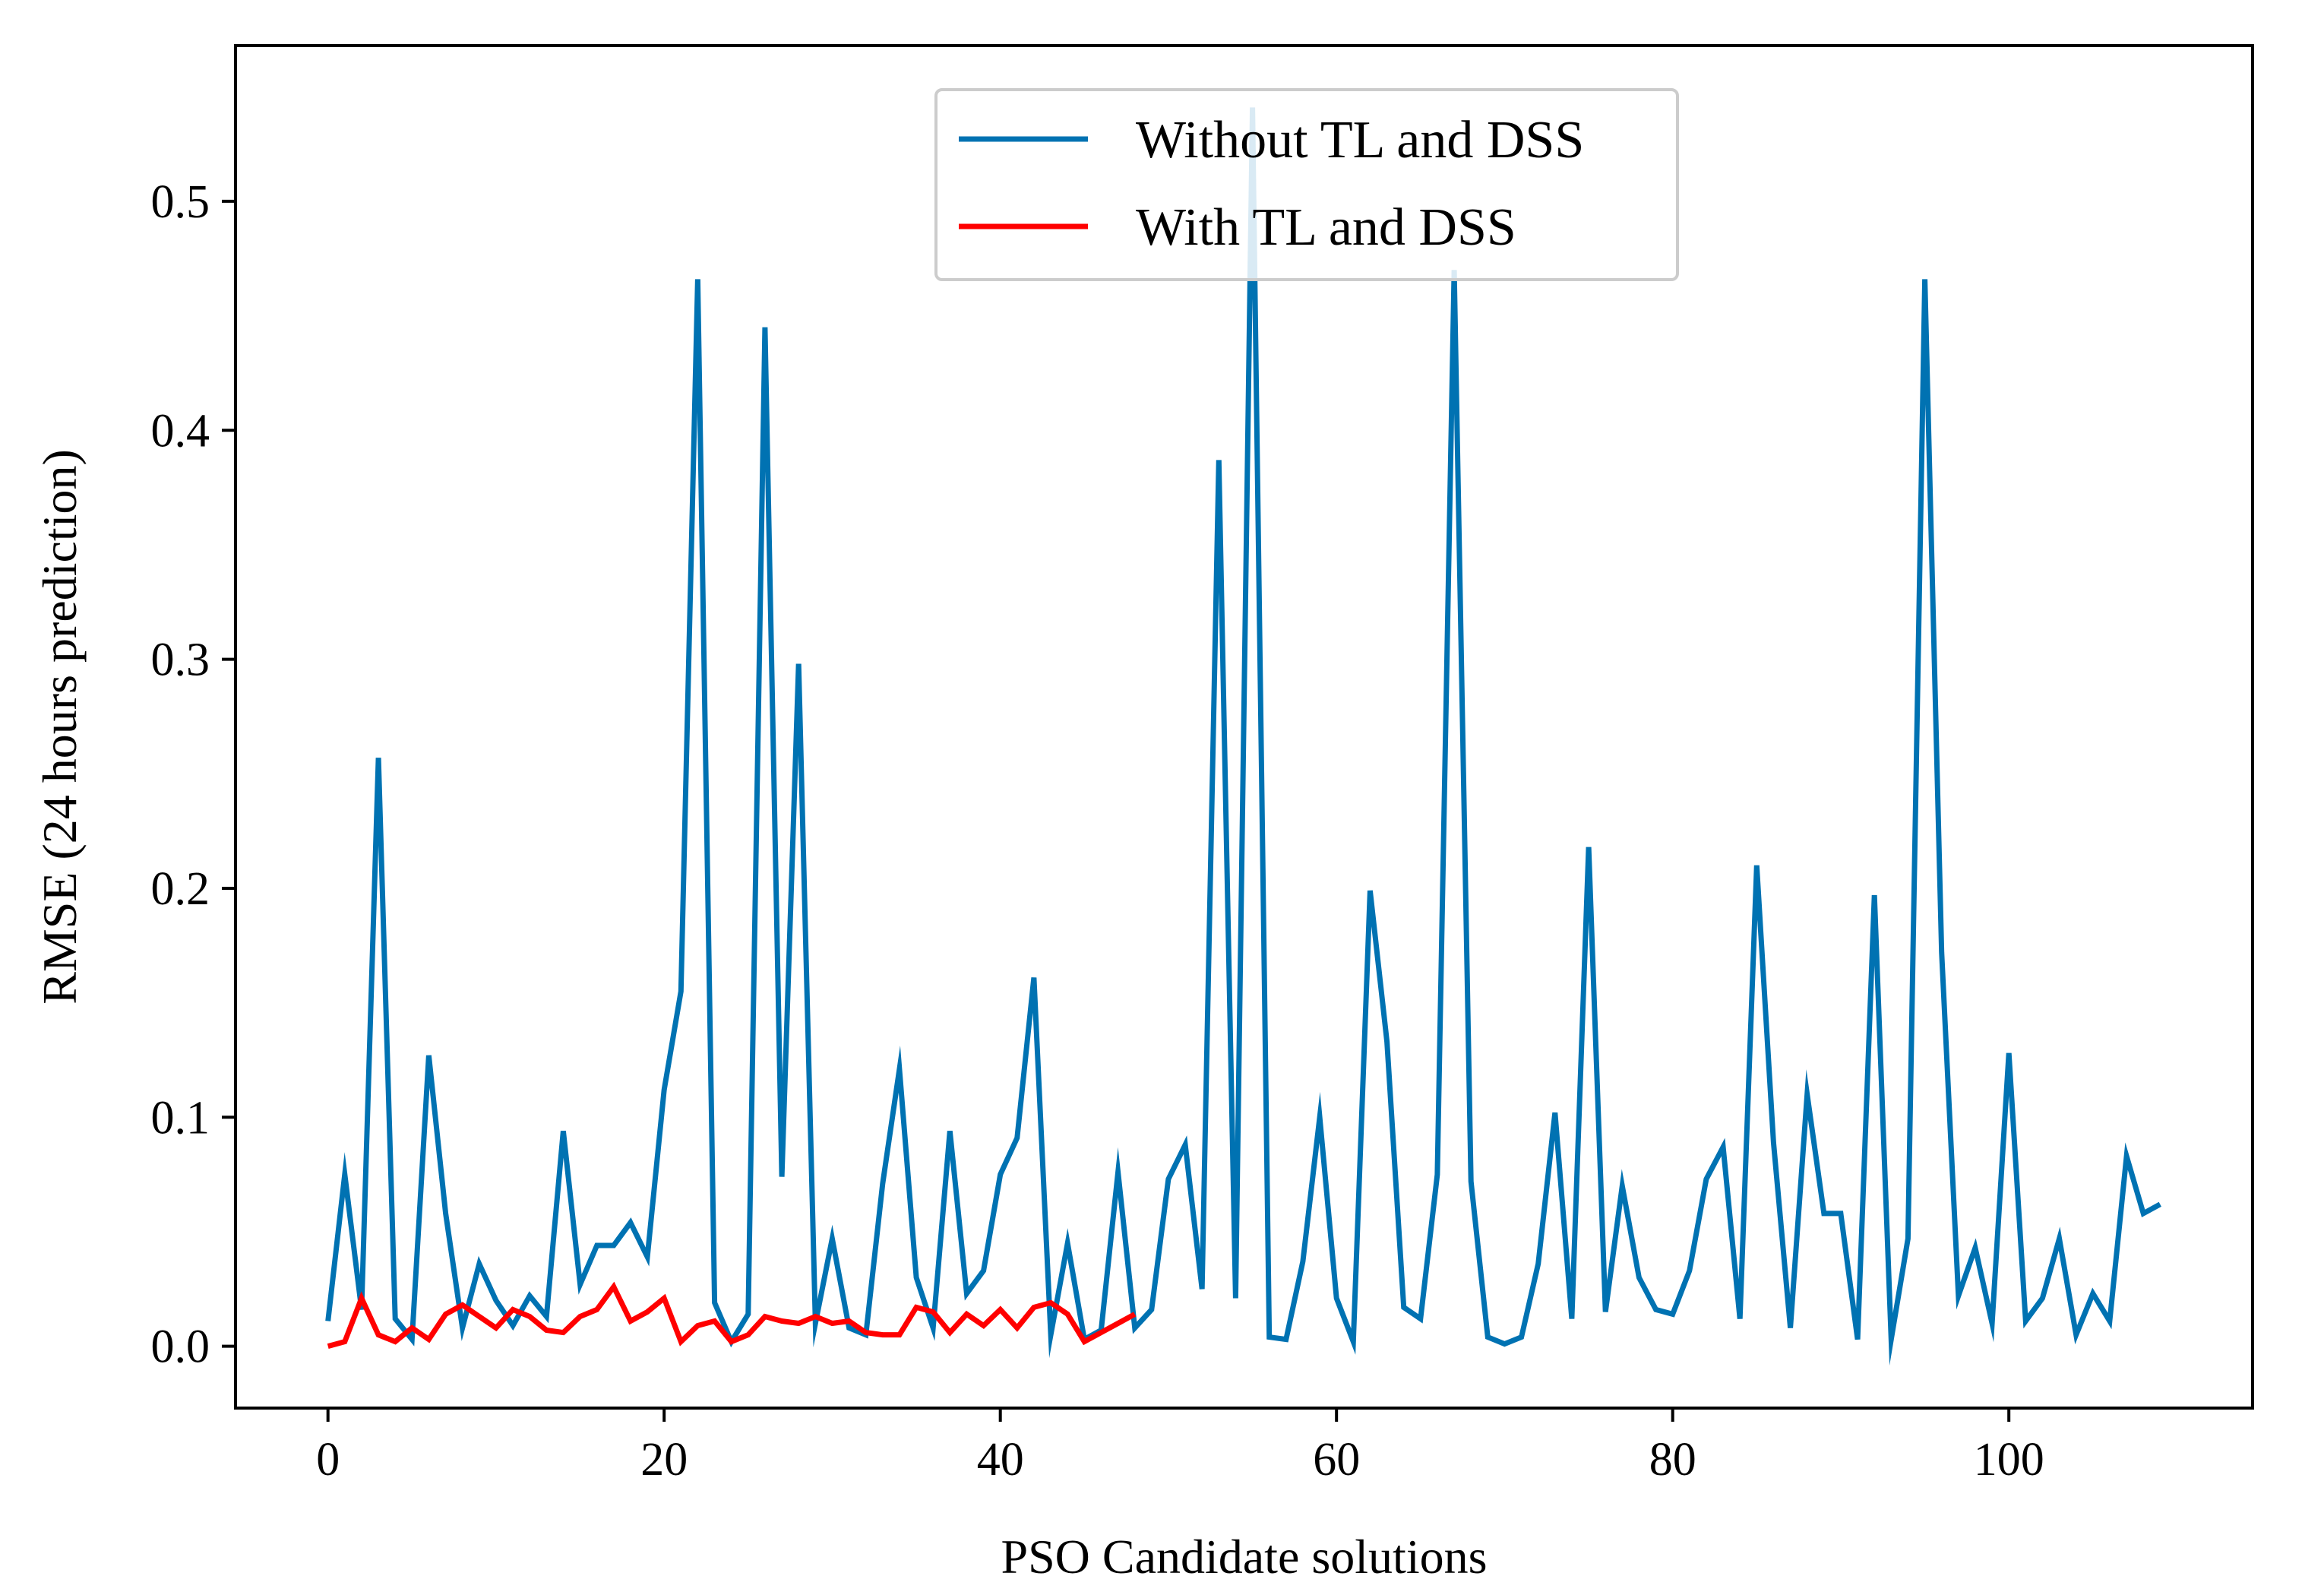 The width and height of the screenshot is (2324, 1595). Describe the element at coordinates (180, 889) in the screenshot. I see `y-tick-label: 0.2` at that location.